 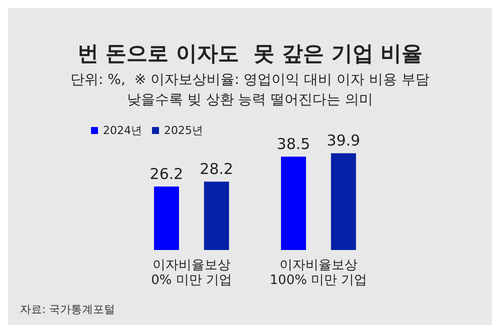 I want to click on x-tick-label: 이자비율보상 0% 미만 기업, so click(x=191, y=273).